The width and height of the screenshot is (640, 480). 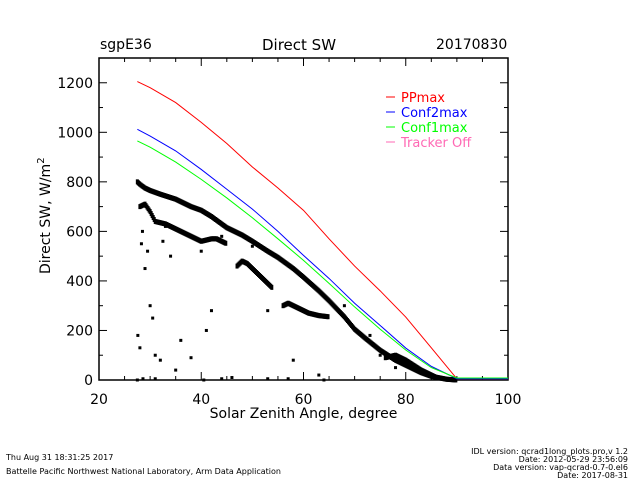 I want to click on date-label: 20170830, so click(x=472, y=45).